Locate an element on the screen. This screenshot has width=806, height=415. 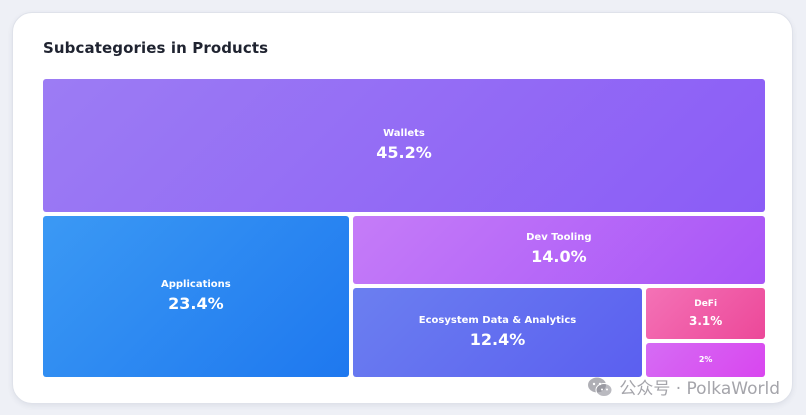
tile-label: DeFi is located at coordinates (706, 304).